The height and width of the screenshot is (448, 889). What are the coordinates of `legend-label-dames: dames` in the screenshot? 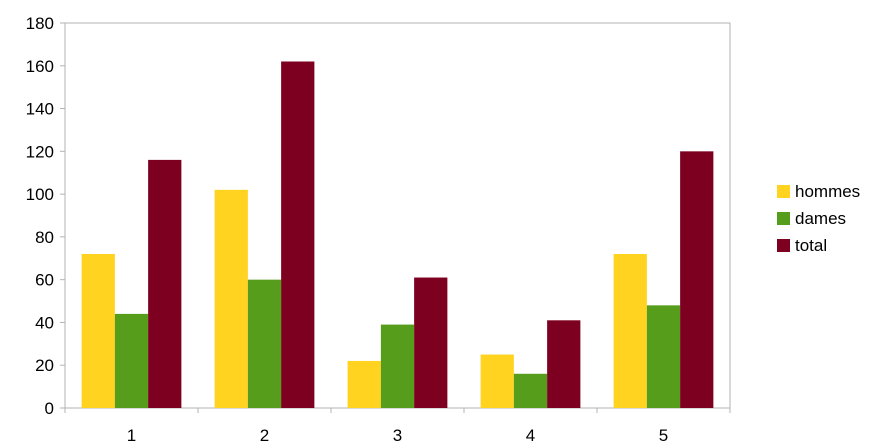 It's located at (821, 218).